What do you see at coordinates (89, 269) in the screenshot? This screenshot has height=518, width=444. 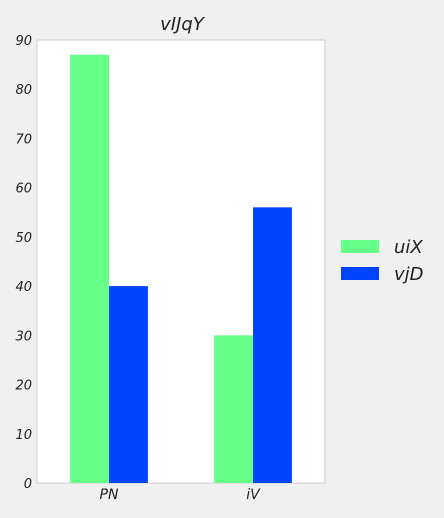 I see `bar-uiX-PN` at bounding box center [89, 269].